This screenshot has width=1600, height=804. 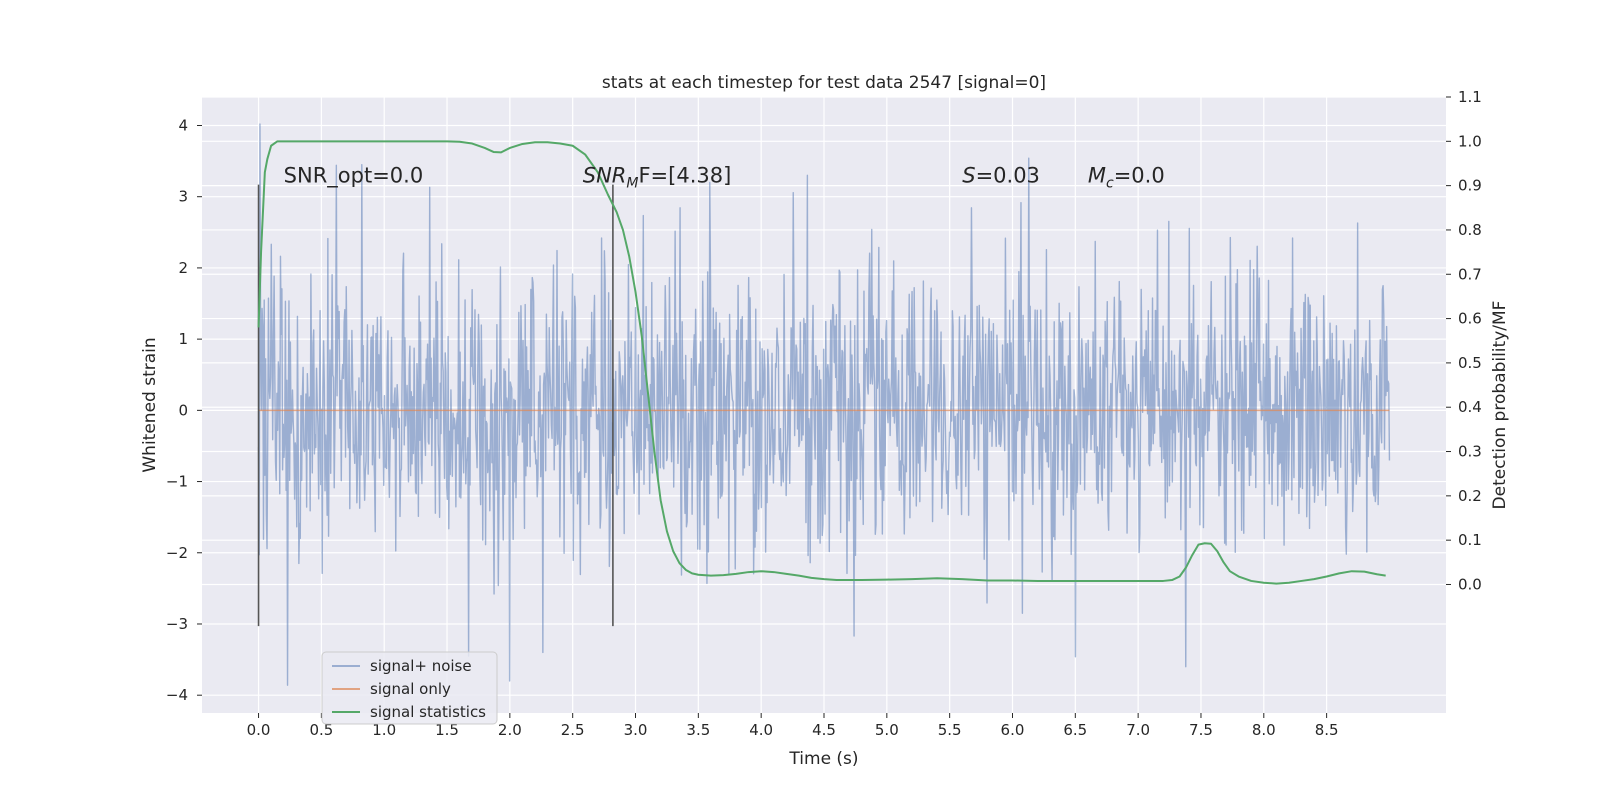 I want to click on x-tick-label: 3.5, so click(x=698, y=730).